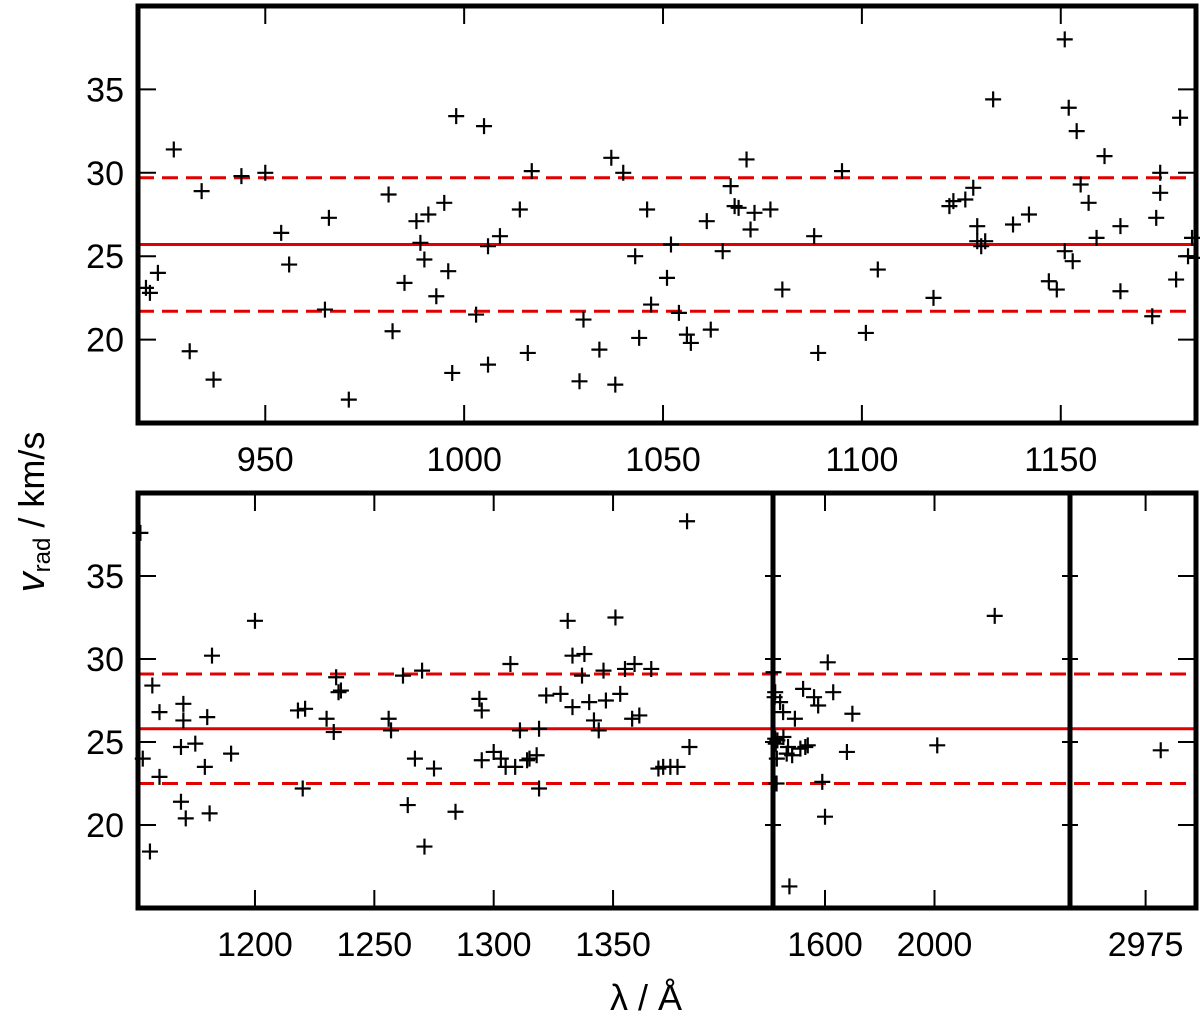 The width and height of the screenshot is (1200, 1017). I want to click on bottom-ytick-label: 35, so click(105, 577).